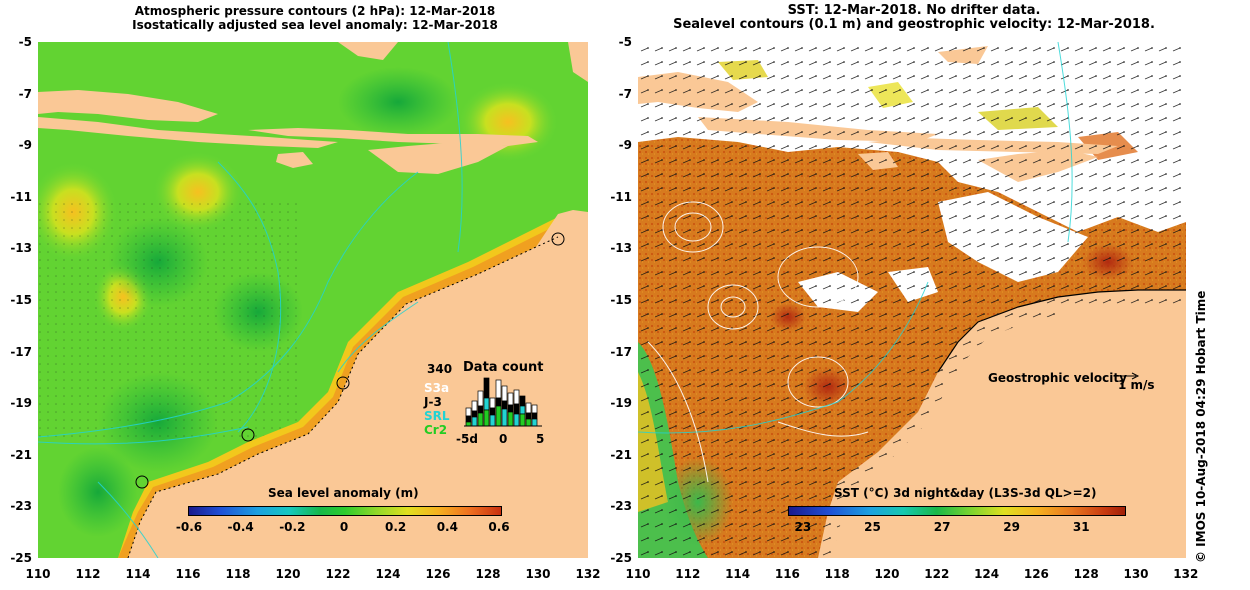 Image resolution: width=1250 pixels, height=590 pixels. What do you see at coordinates (440, 369) in the screenshot?
I see `data-count-max: 340` at bounding box center [440, 369].